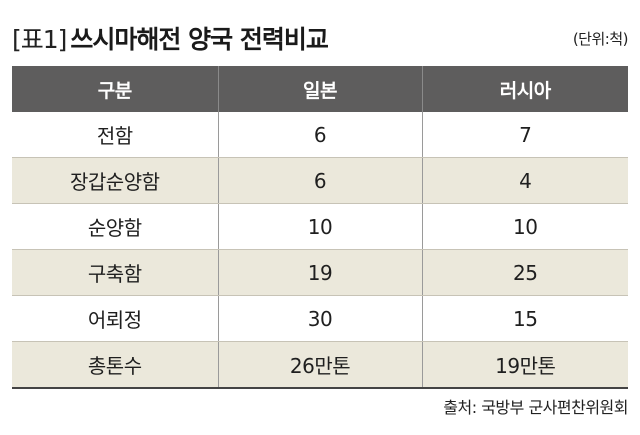 This screenshot has height=435, width=640. I want to click on row-label: 순양함, so click(115, 226).